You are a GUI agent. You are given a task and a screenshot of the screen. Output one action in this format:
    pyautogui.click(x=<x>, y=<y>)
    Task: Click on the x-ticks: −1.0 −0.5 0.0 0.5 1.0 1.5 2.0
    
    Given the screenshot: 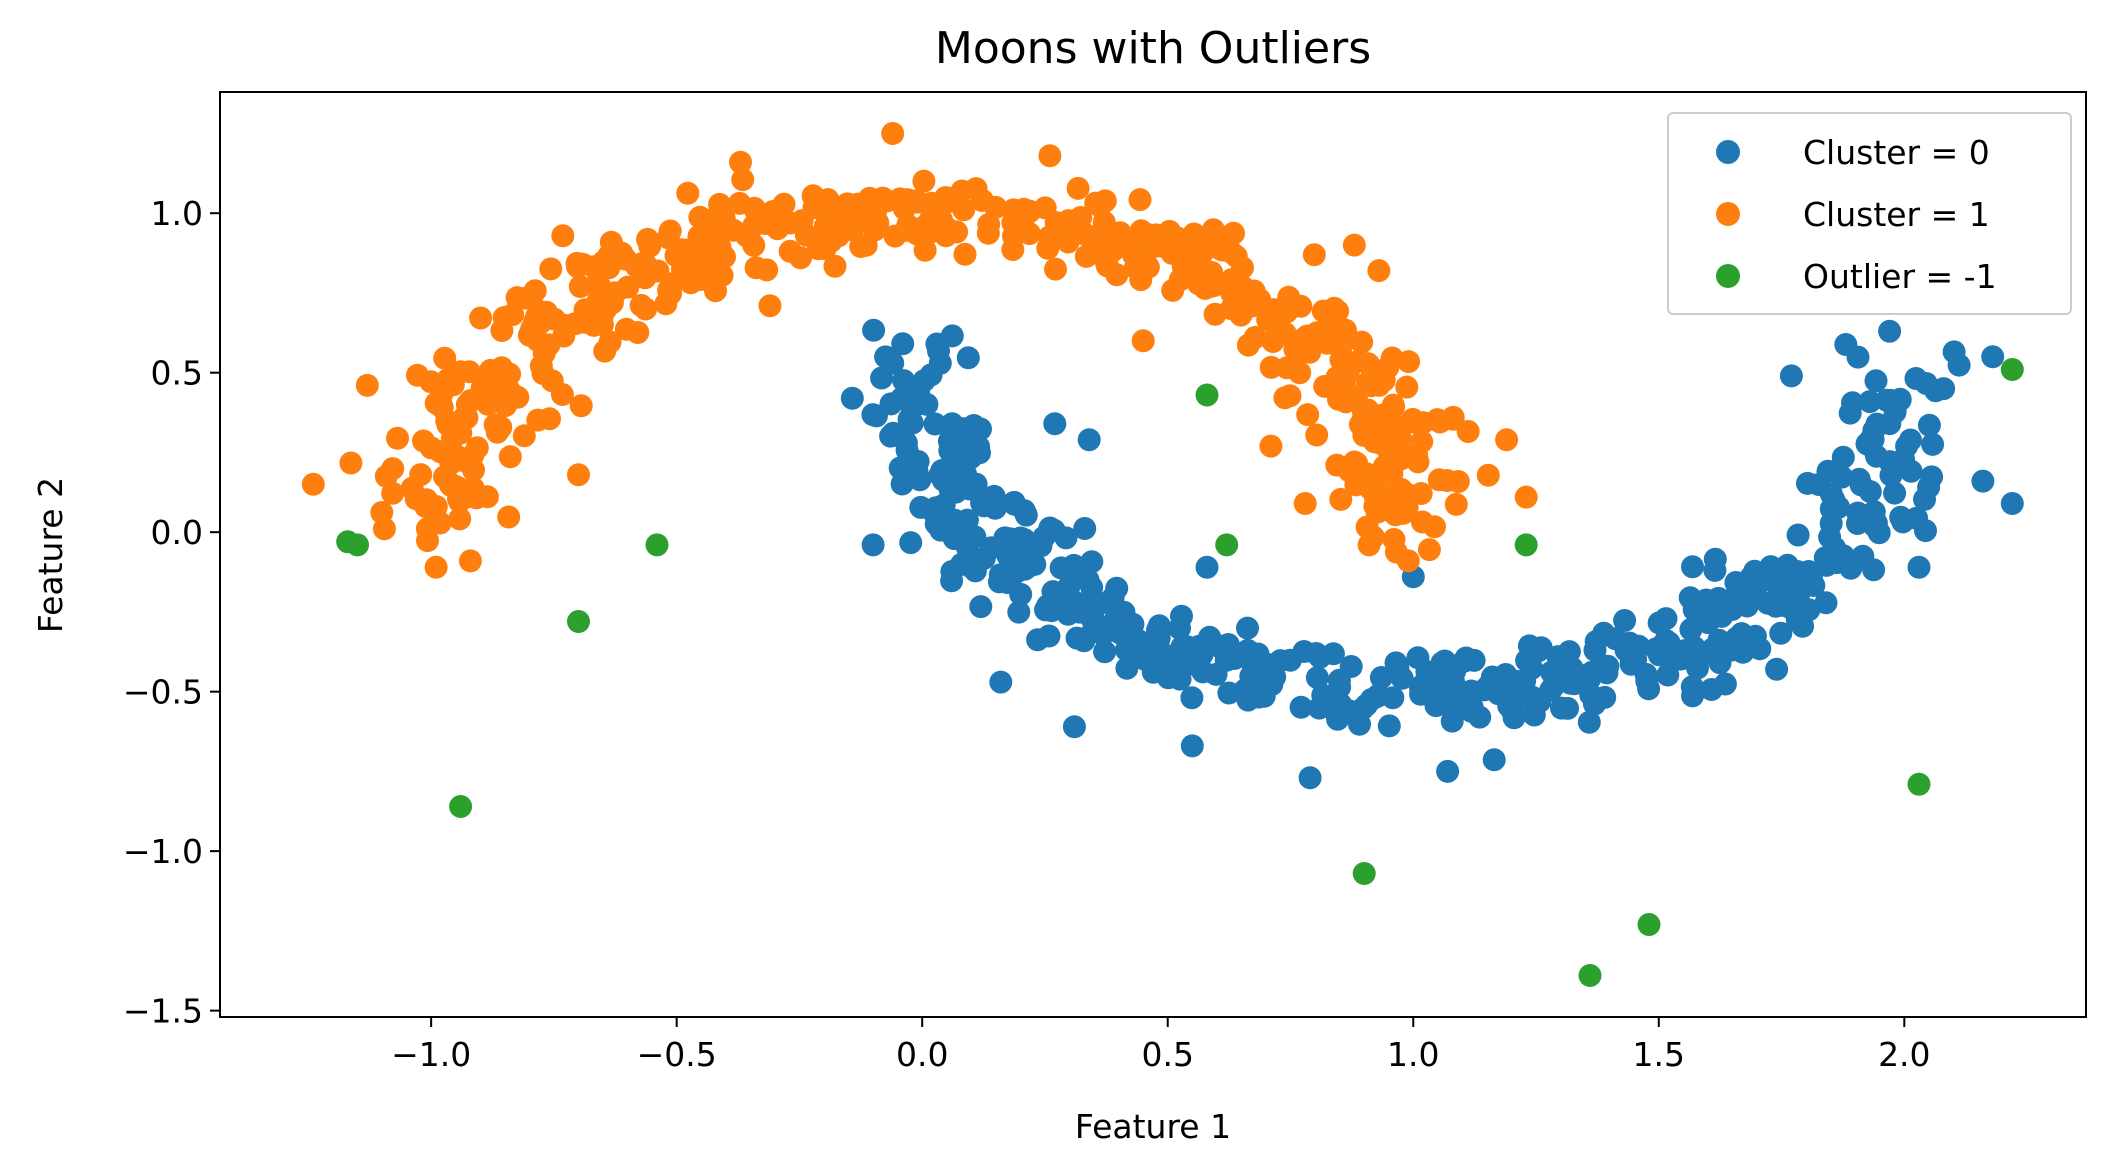 What is the action you would take?
    pyautogui.click(x=1161, y=1045)
    